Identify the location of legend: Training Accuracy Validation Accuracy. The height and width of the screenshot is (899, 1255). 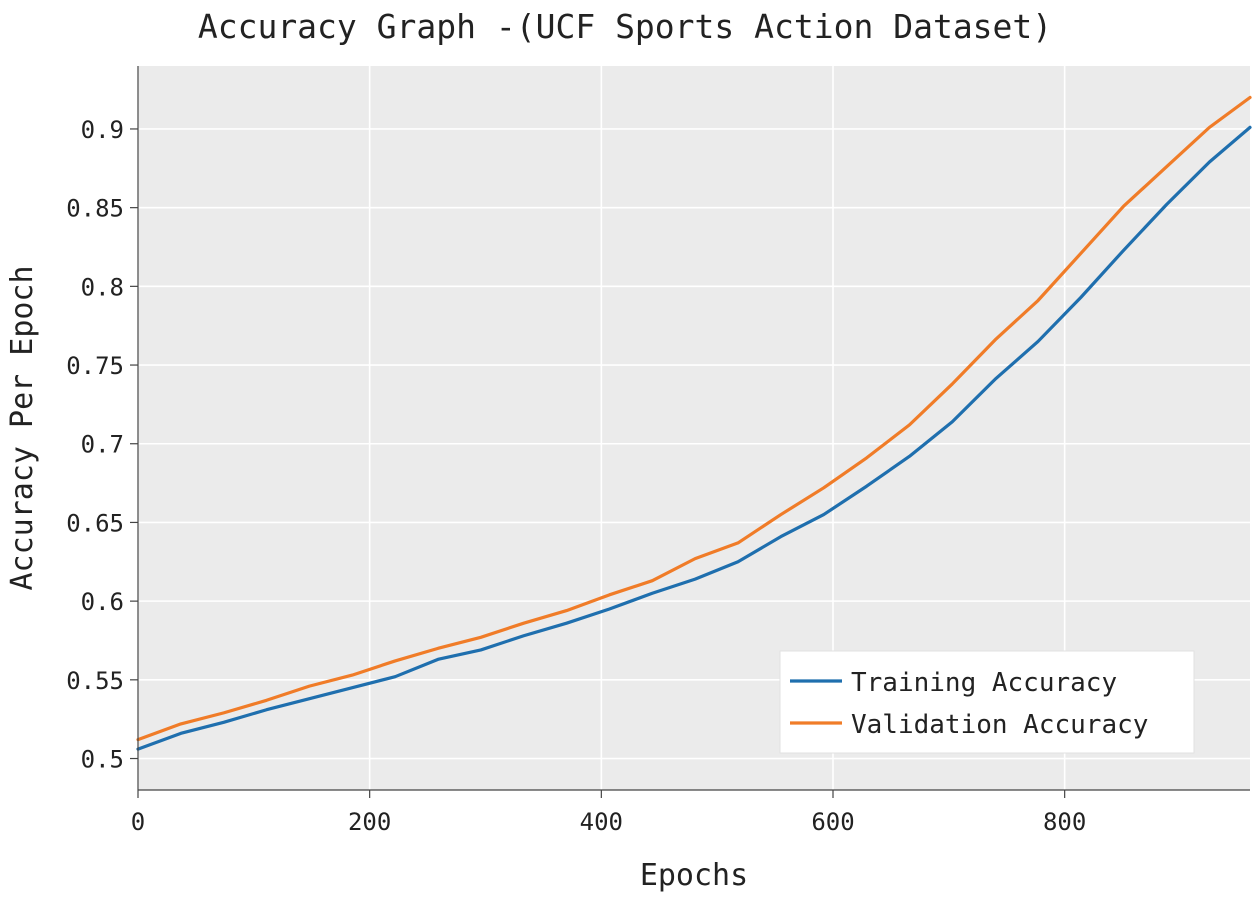
(987, 702).